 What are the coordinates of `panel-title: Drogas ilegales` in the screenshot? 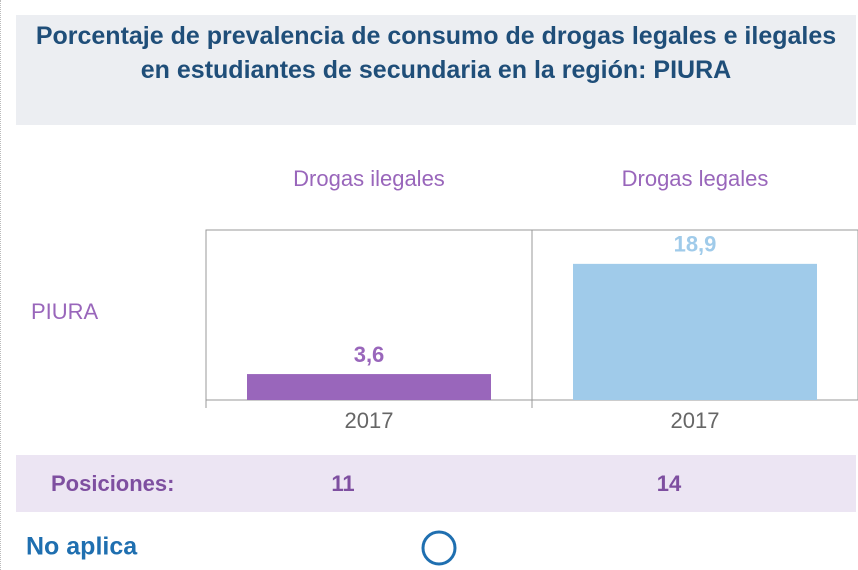 It's located at (369, 178).